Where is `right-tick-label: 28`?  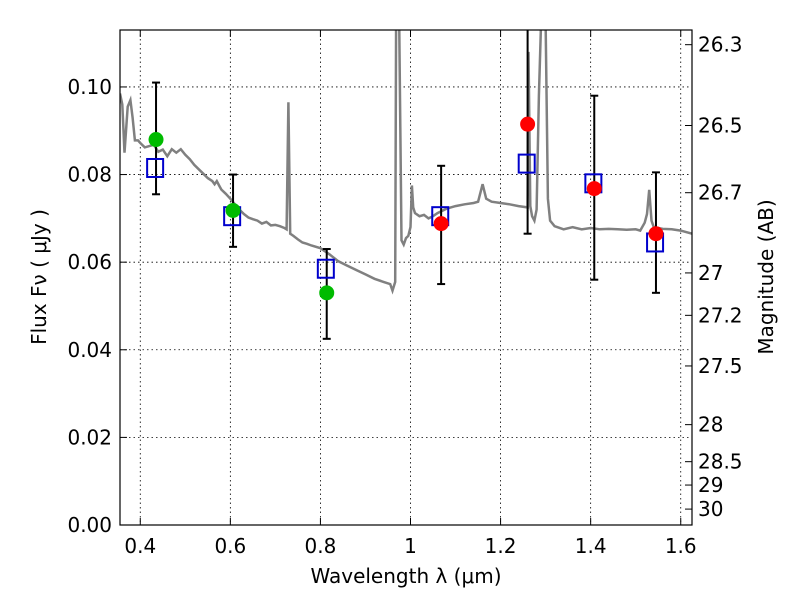
right-tick-label: 28 is located at coordinates (710, 425).